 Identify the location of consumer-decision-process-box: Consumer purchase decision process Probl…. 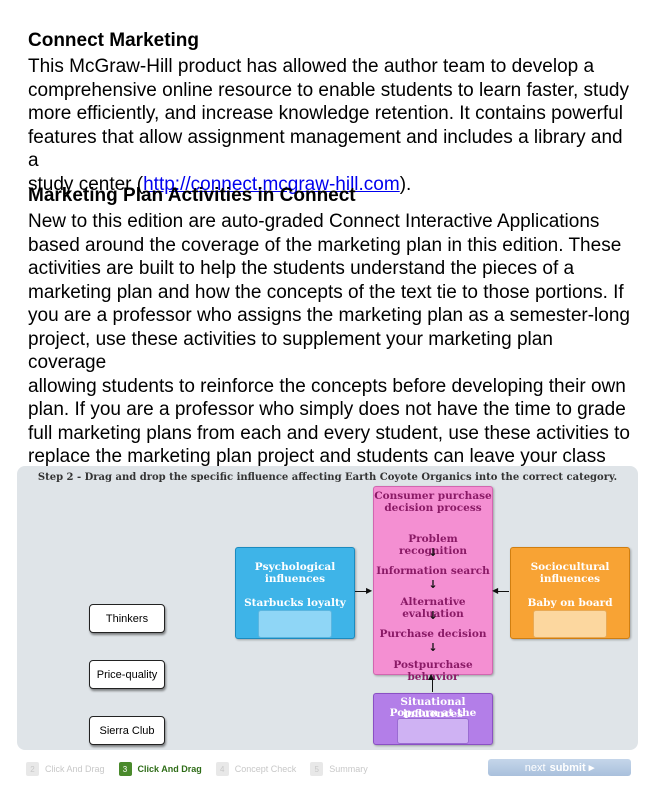
(433, 584).